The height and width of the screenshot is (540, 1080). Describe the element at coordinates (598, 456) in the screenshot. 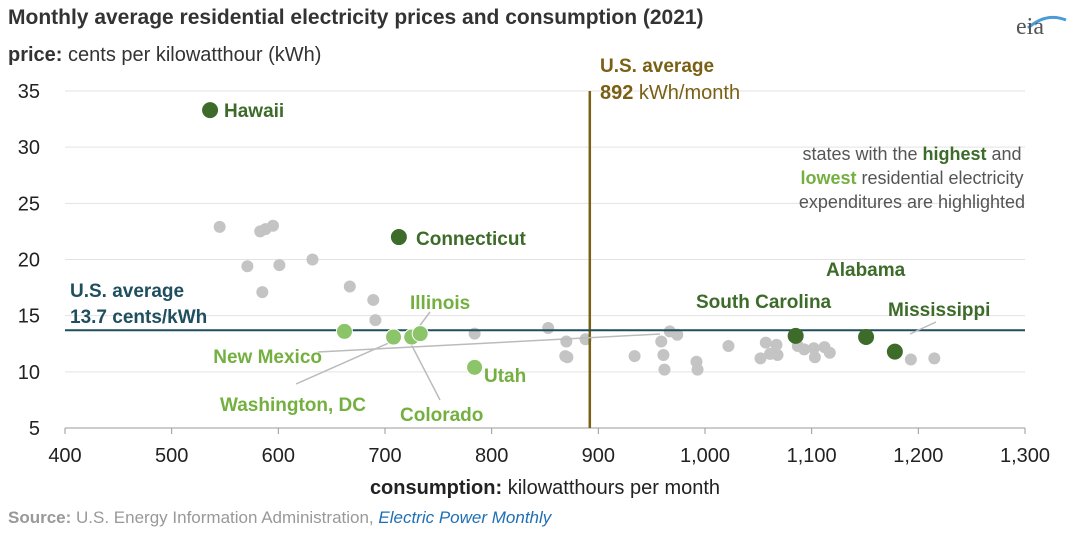

I see `x-tick-label: 900` at that location.